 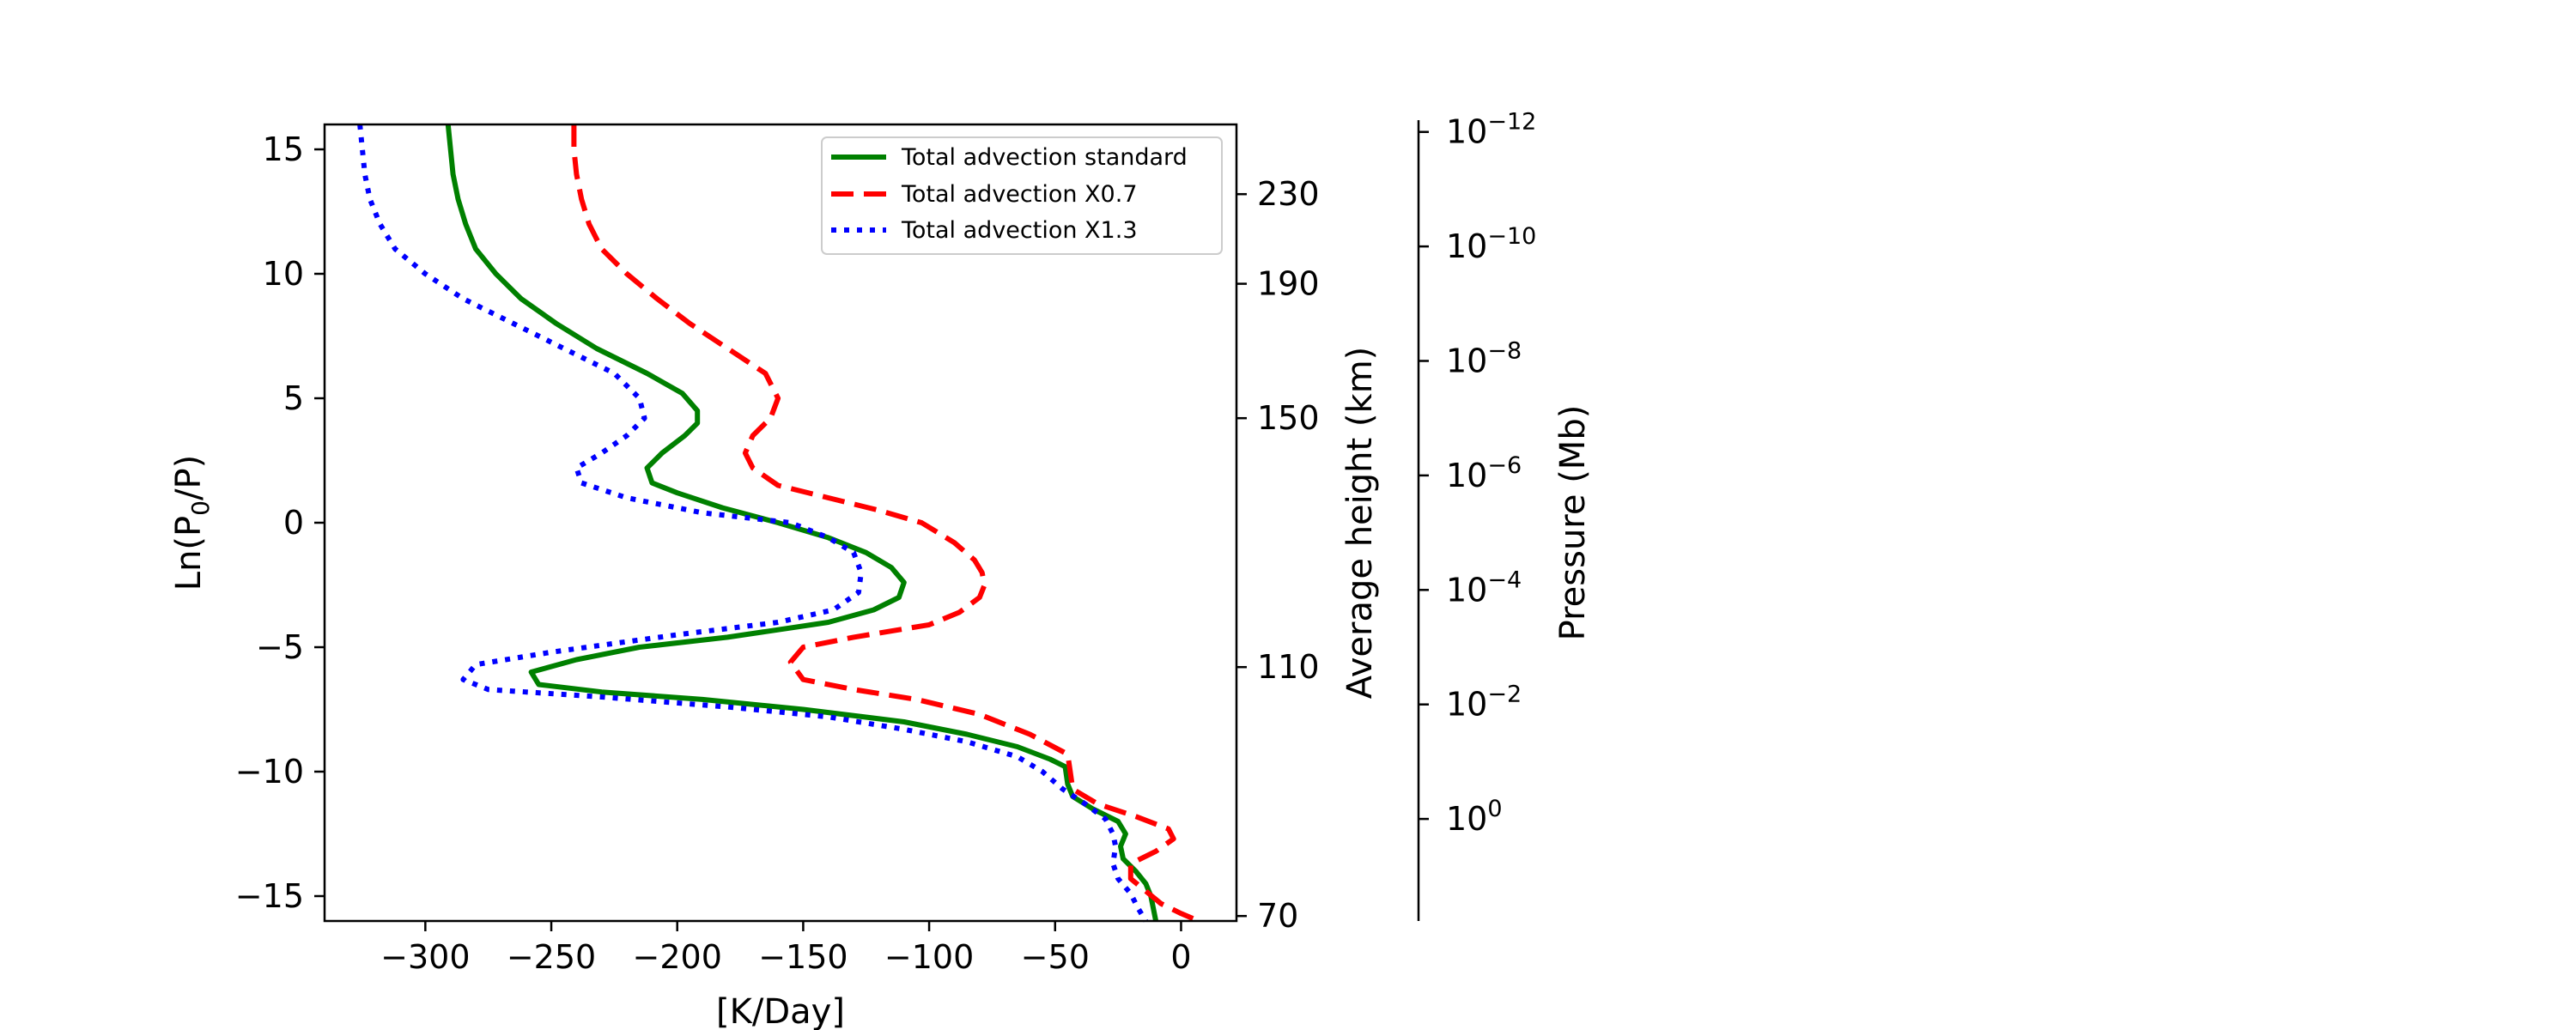 What do you see at coordinates (425, 957) in the screenshot?
I see `x-tick-label: −300` at bounding box center [425, 957].